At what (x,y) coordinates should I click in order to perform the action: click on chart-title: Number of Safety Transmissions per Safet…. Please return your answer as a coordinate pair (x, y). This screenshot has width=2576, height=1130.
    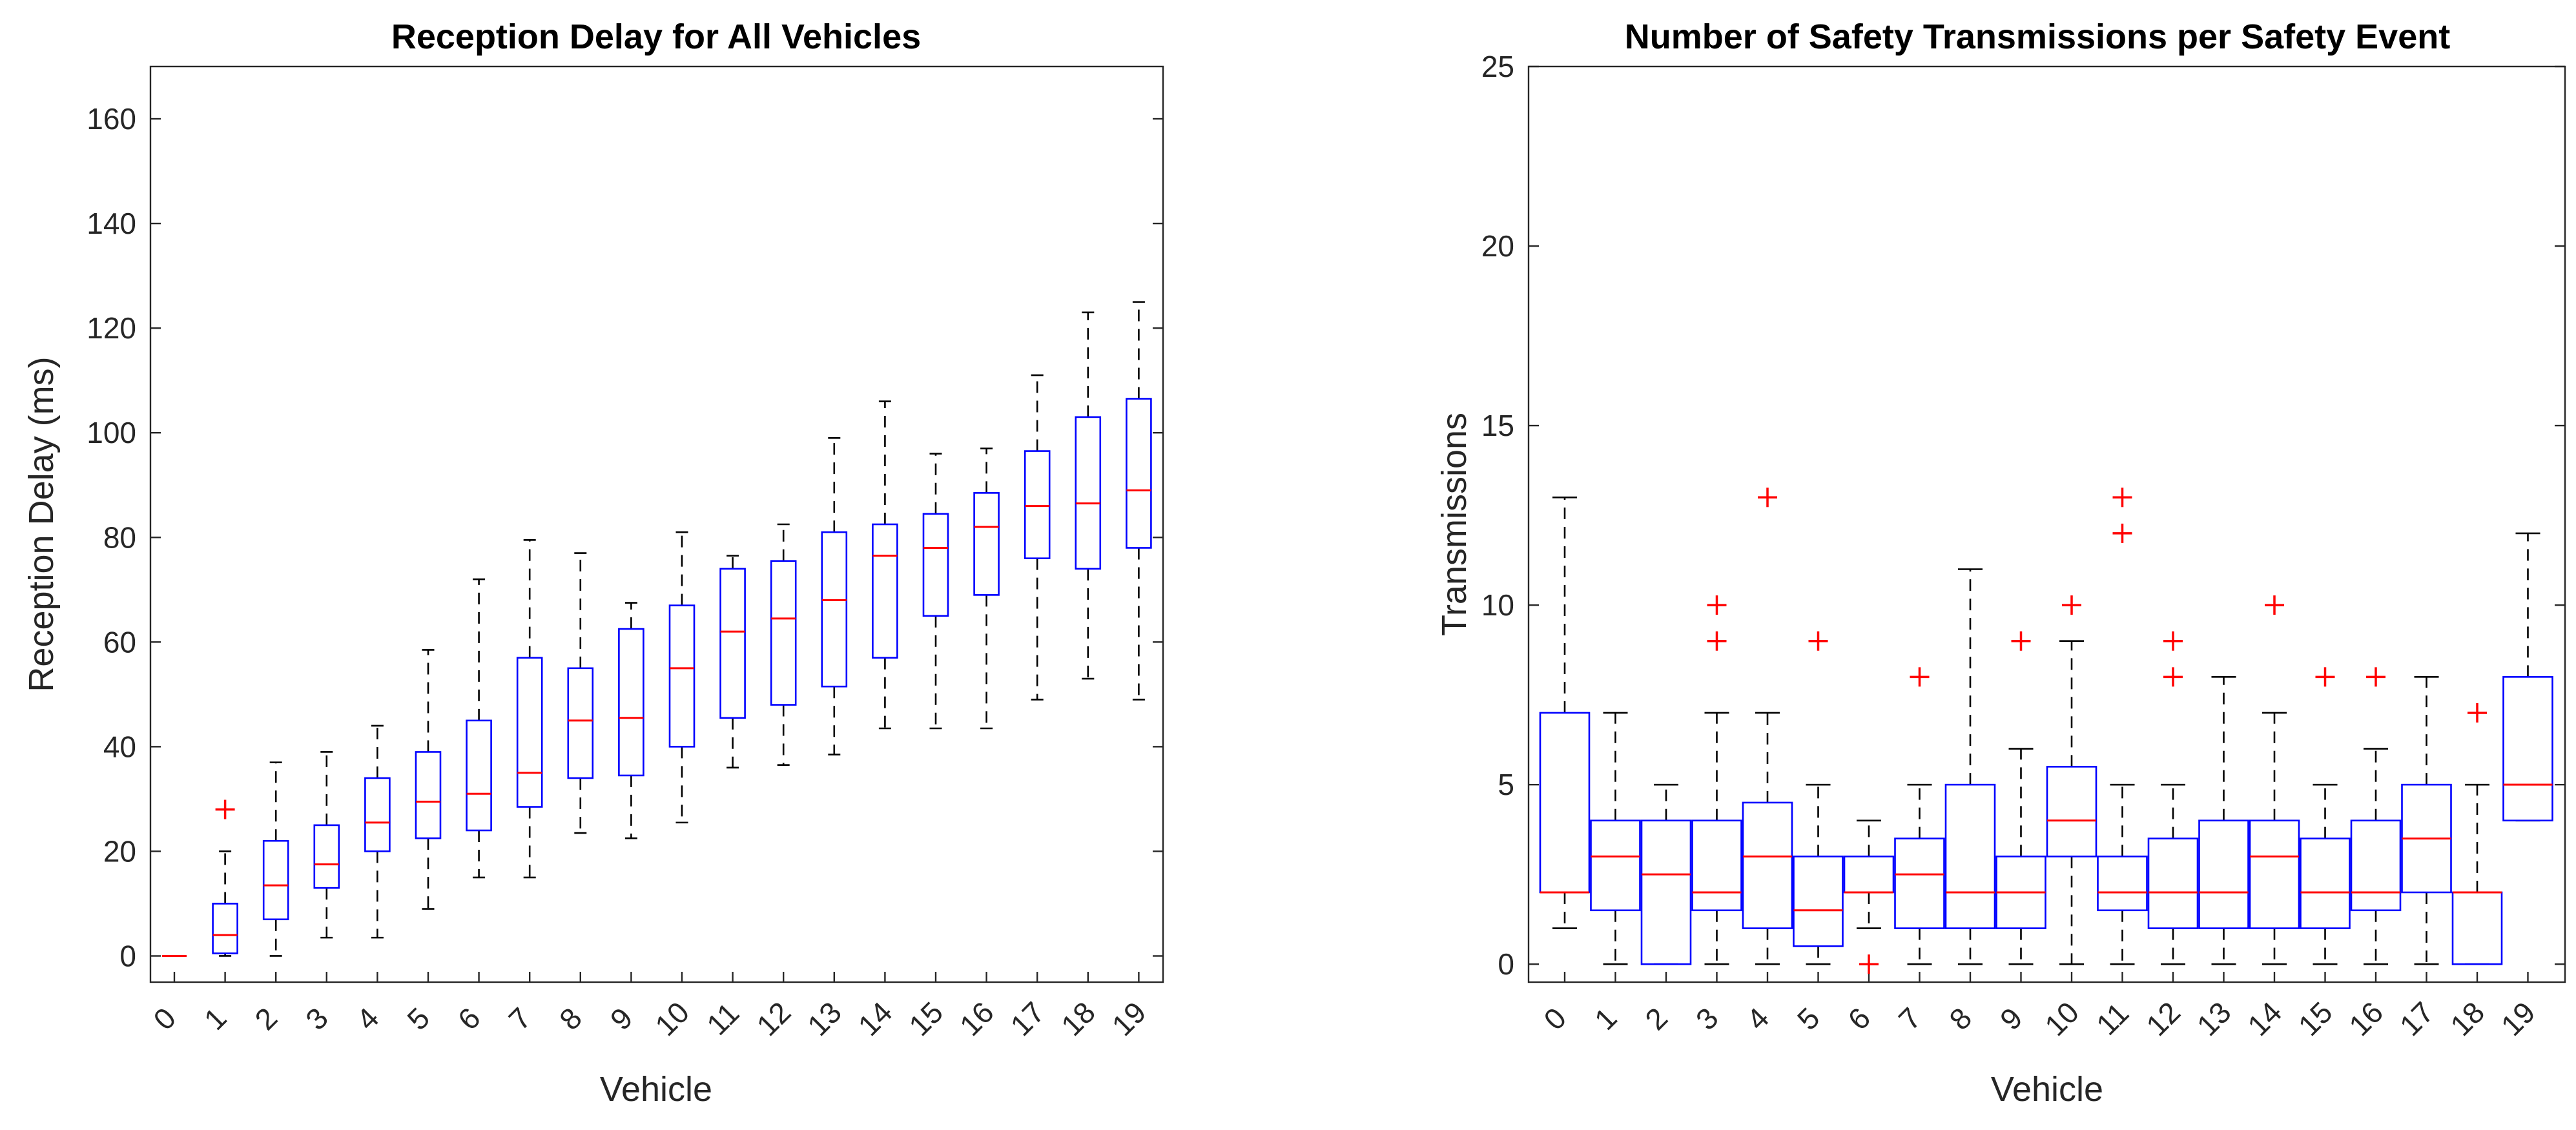
    Looking at the image, I should click on (2037, 36).